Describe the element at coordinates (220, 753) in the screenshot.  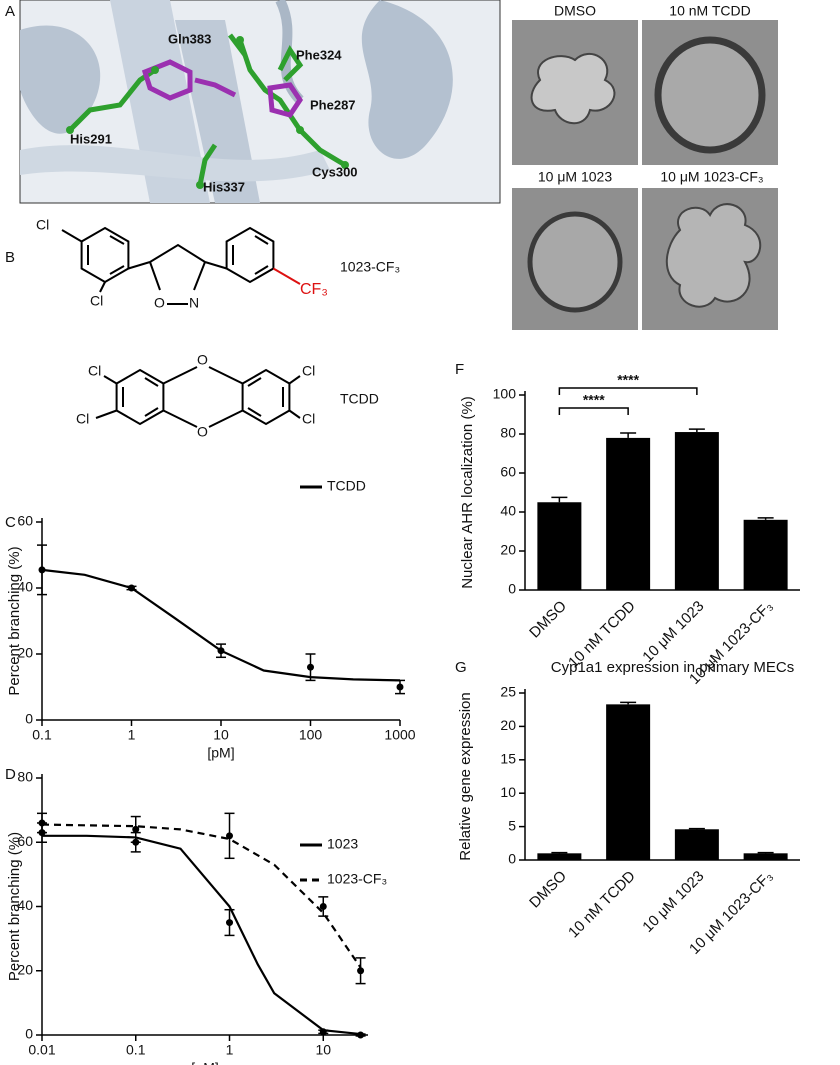
I see `x-axis-label: [pM]` at that location.